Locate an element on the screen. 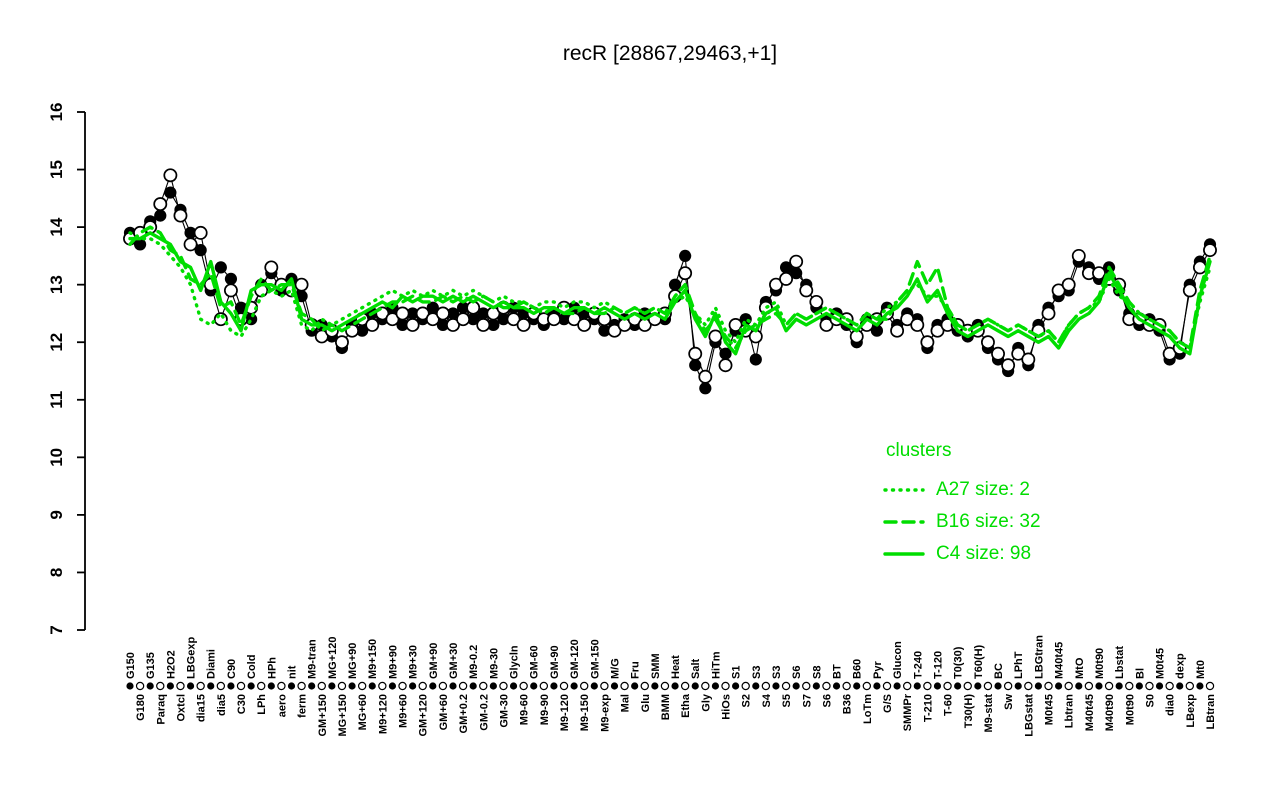 The image size is (1280, 800). x-axis-label: GM+60 is located at coordinates (444, 712).